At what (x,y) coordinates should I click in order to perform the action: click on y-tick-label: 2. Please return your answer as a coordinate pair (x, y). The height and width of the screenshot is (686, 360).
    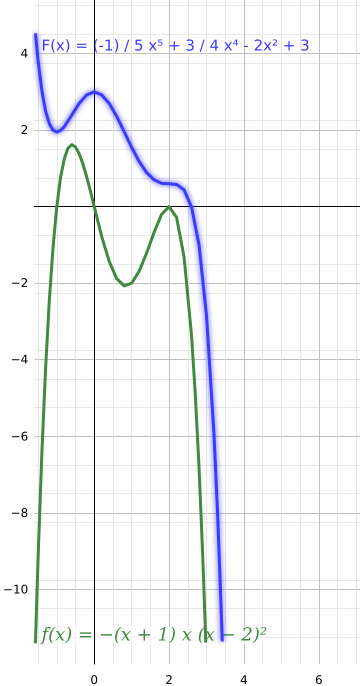
    Looking at the image, I should click on (24, 130).